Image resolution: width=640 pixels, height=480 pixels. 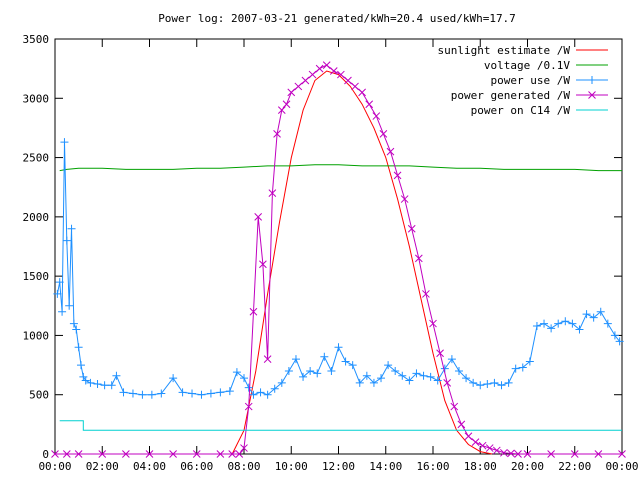 I want to click on y-tick-label: 1000, so click(x=36, y=335).